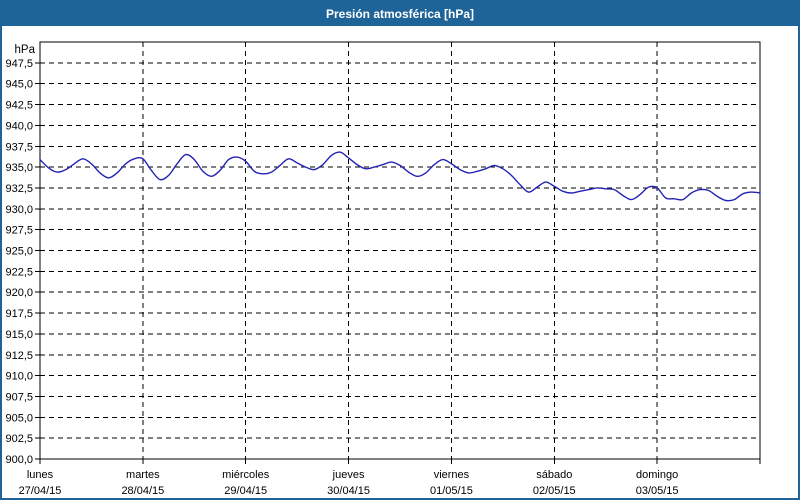  What do you see at coordinates (19, 460) in the screenshot?
I see `y-tick-label: 900,0` at bounding box center [19, 460].